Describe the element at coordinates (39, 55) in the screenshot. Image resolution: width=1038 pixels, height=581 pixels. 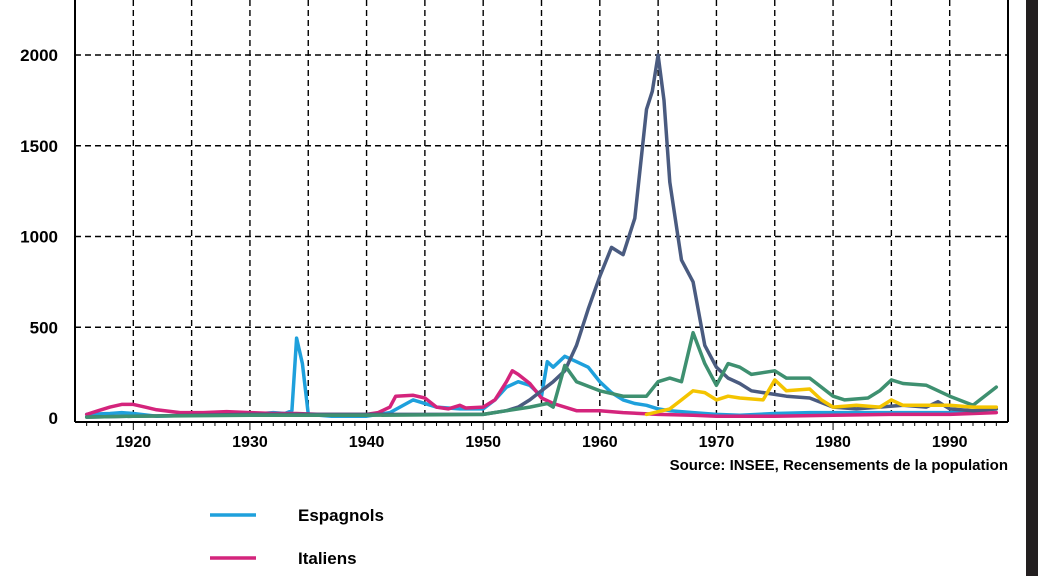
I see `y-tick-label: 2000` at that location.